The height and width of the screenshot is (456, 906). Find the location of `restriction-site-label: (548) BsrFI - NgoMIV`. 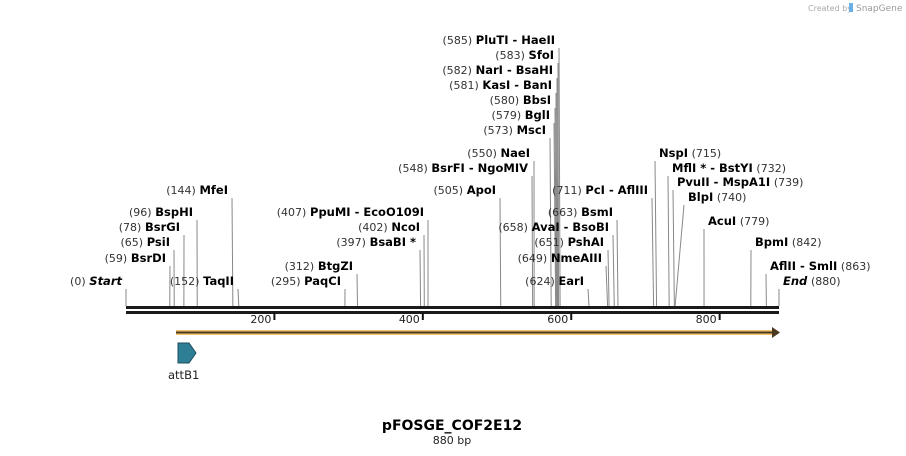

restriction-site-label: (548) BsrFI - NgoMIV is located at coordinates (463, 168).